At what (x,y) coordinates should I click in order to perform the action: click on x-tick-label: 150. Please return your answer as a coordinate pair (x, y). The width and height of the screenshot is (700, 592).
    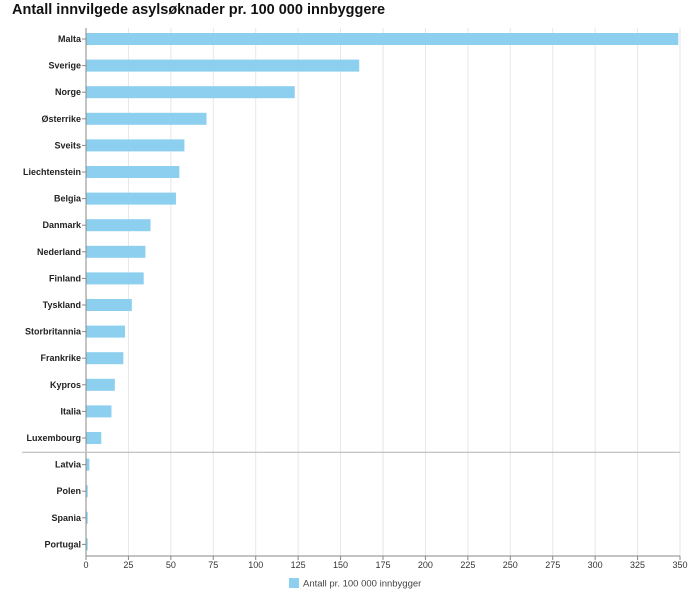
    Looking at the image, I should click on (340, 565).